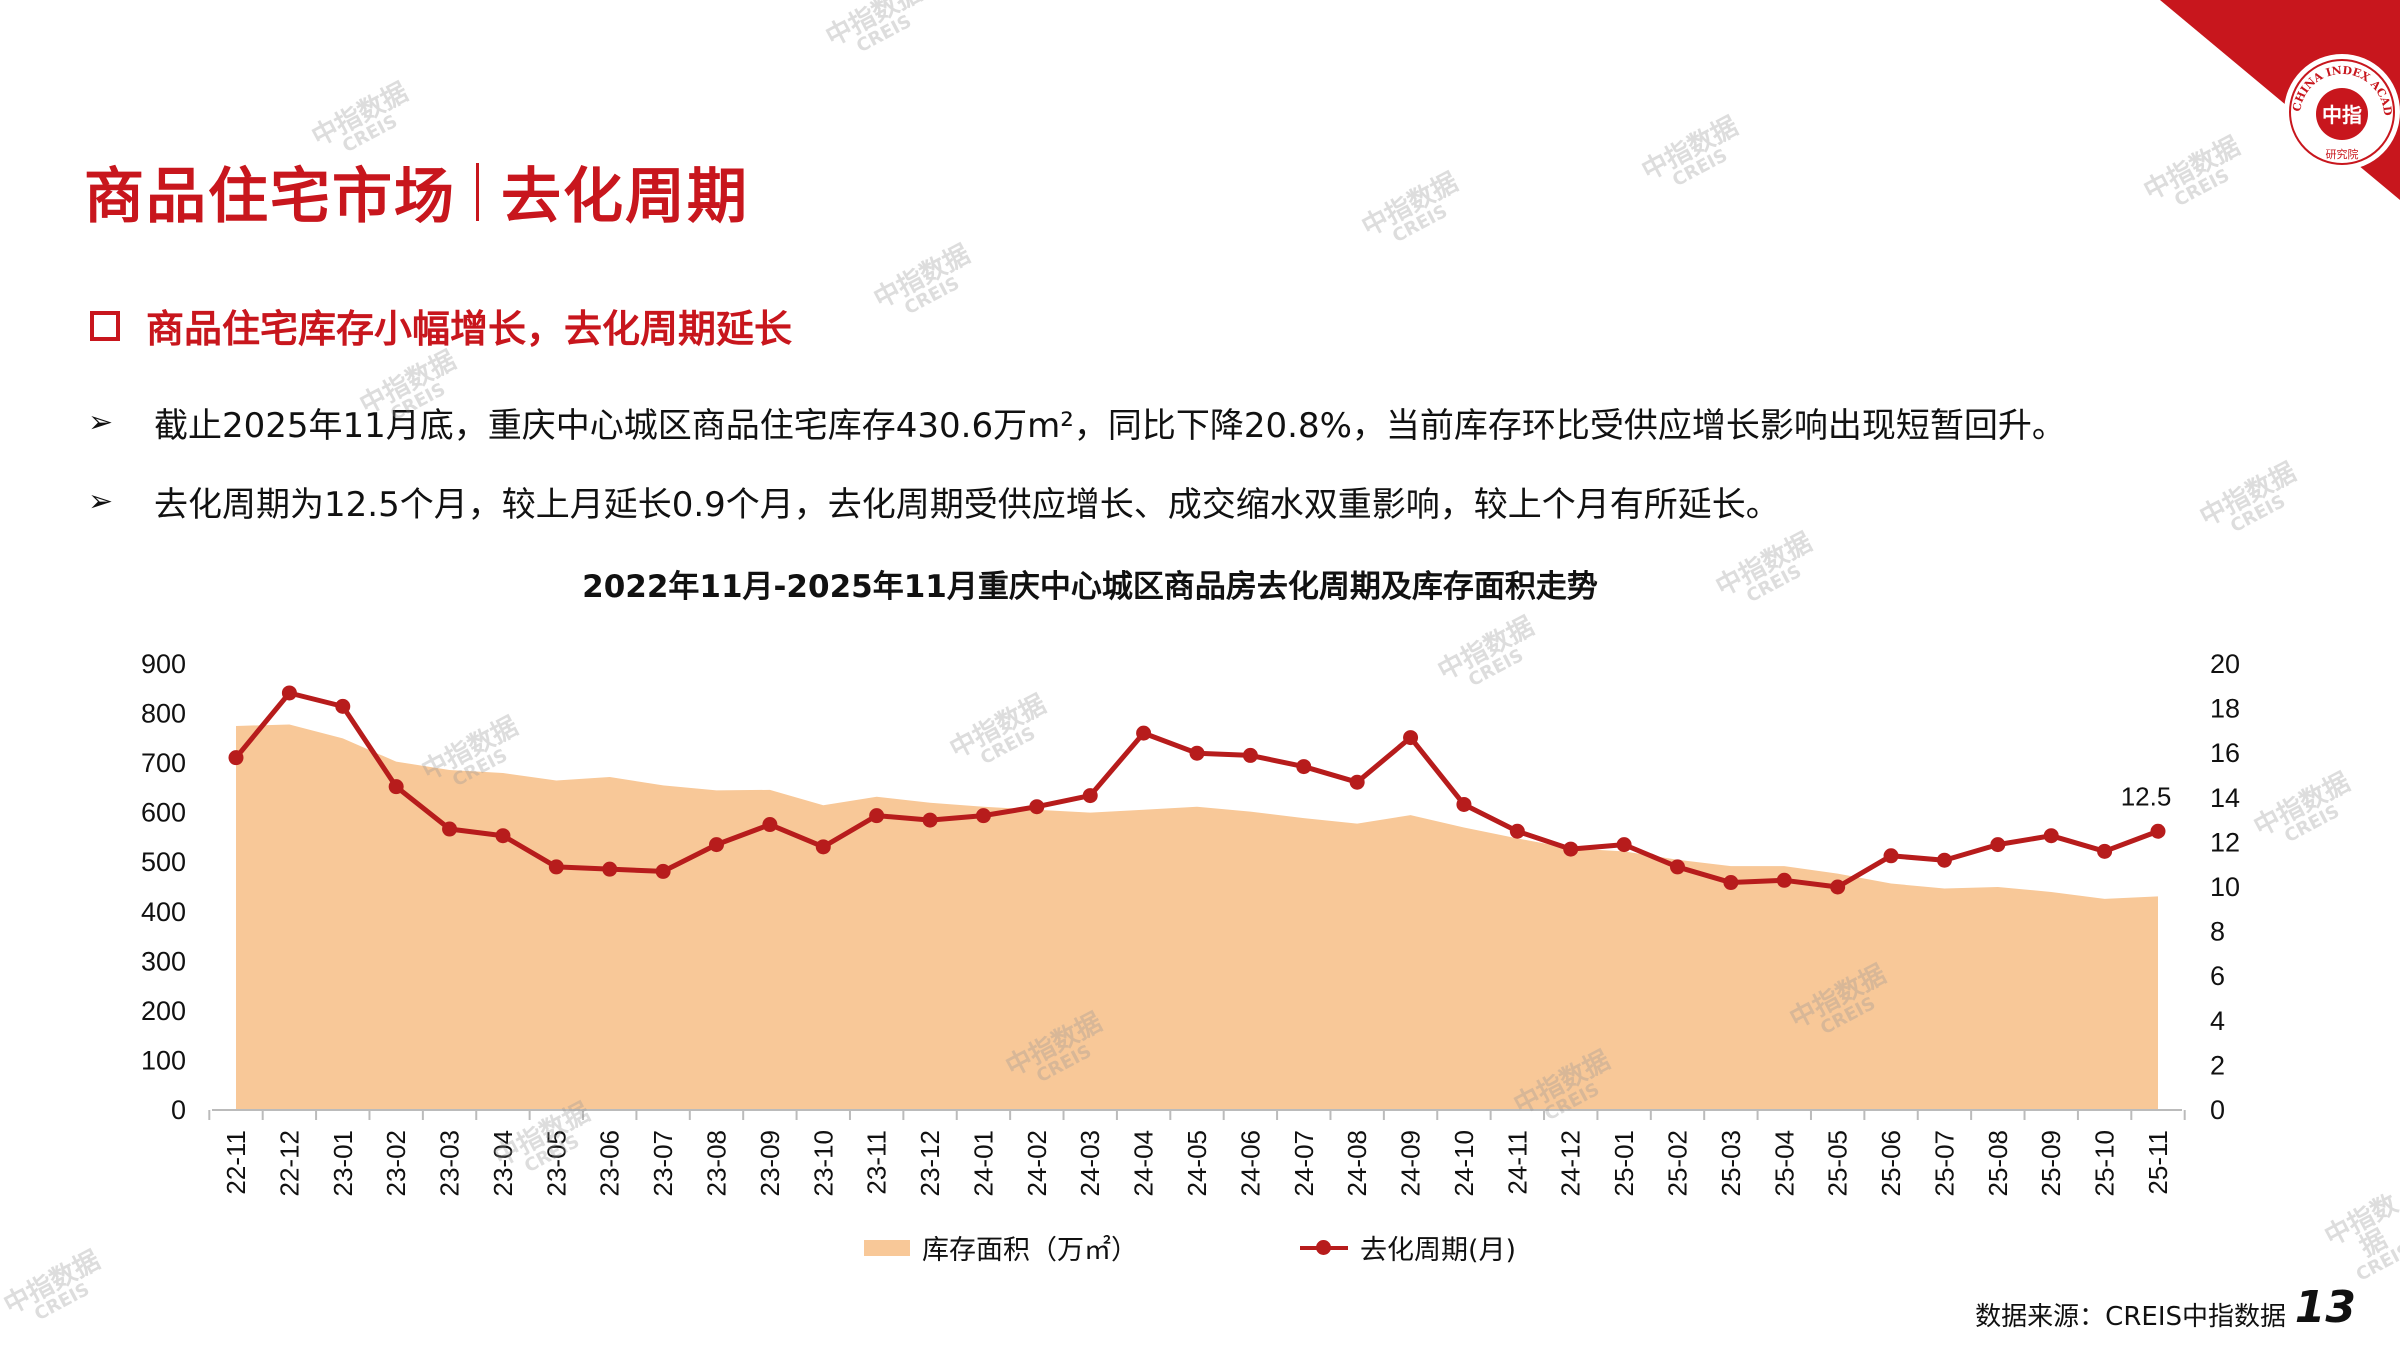 This screenshot has height=1350, width=2400. Describe the element at coordinates (2158, 1162) in the screenshot. I see `x-tick-label: 25-11` at that location.